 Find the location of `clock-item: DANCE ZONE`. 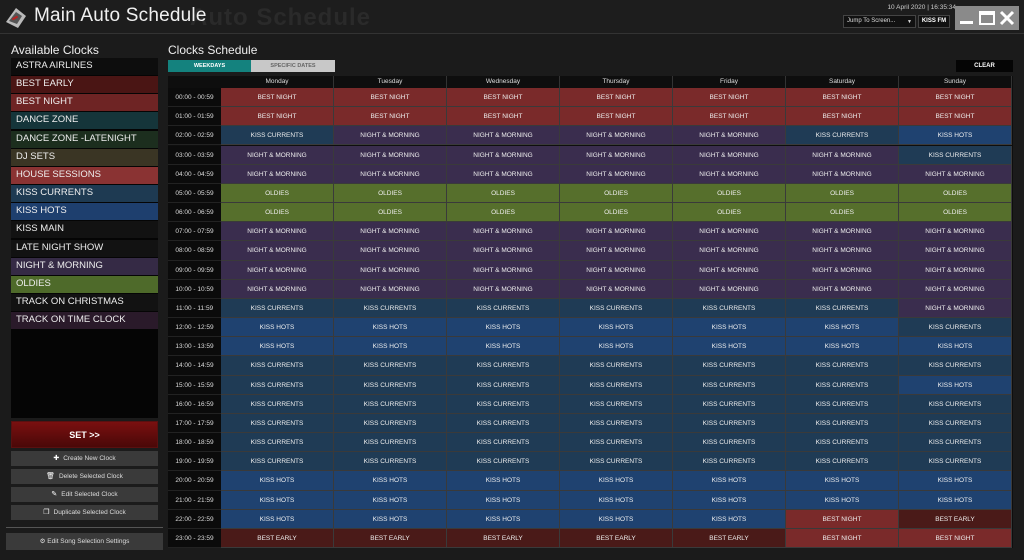

clock-item: DANCE ZONE is located at coordinates (84, 121).